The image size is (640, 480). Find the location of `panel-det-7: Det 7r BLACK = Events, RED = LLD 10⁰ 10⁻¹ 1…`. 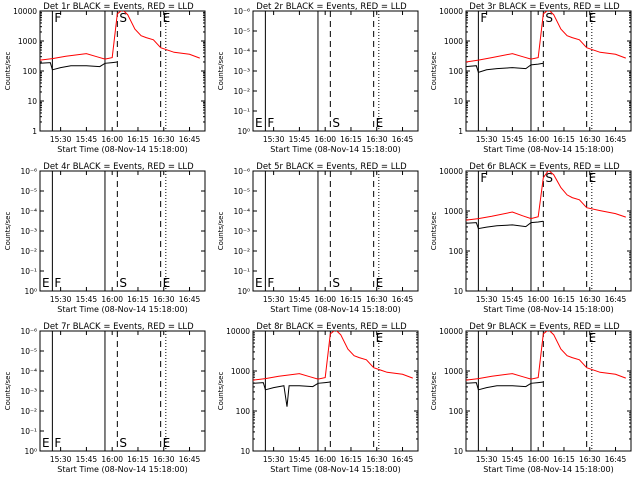

panel-det-7: Det 7r BLACK = Events, RED = LLD 10⁰ 10⁻¹ 1… is located at coordinates (105, 398).